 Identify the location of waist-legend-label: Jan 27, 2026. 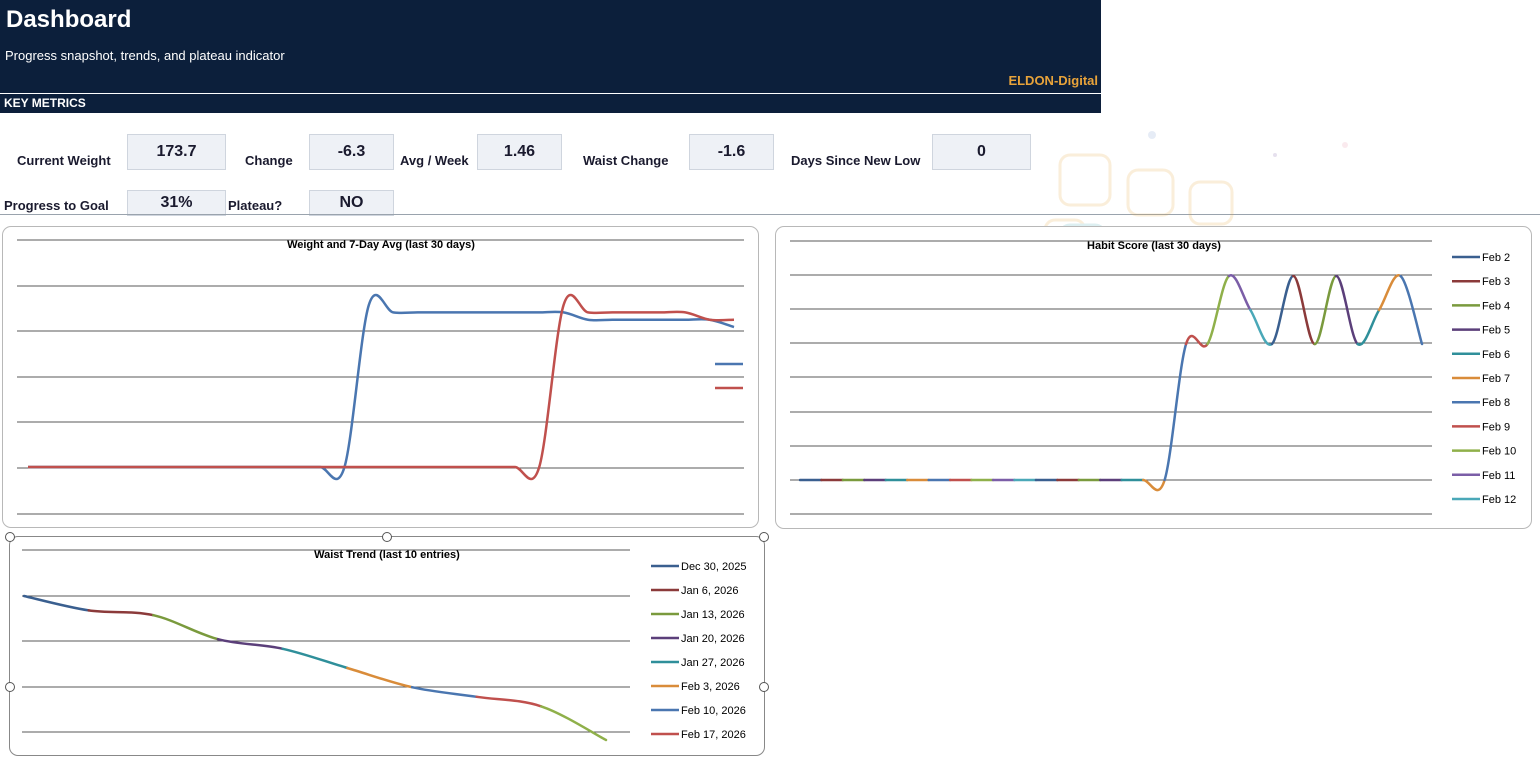
(713, 663).